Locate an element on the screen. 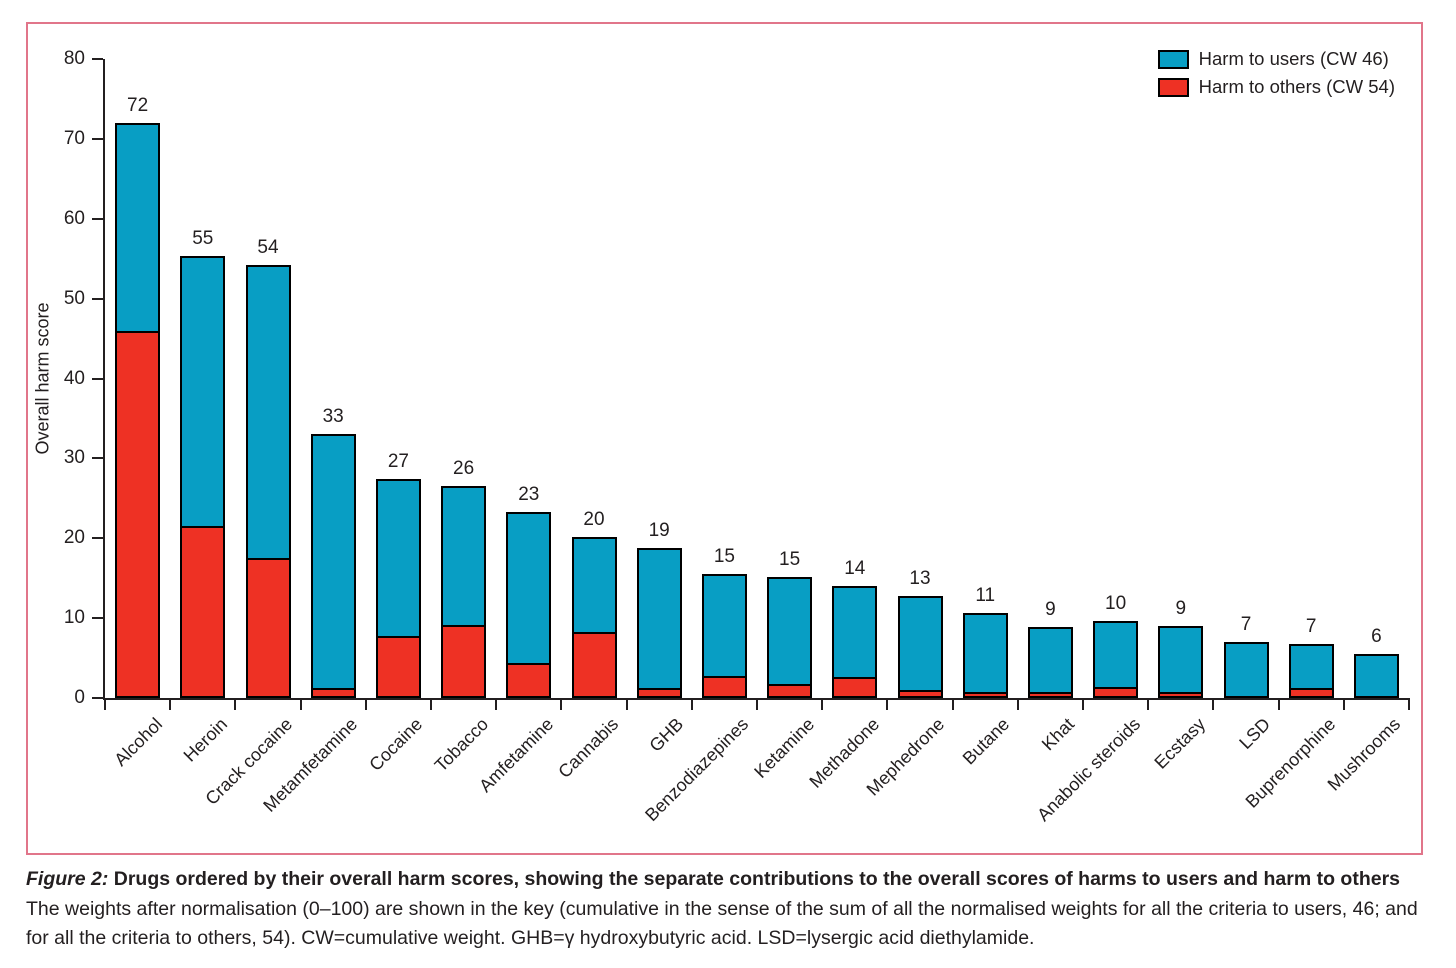 Image resolution: width=1456 pixels, height=968 pixels. category-label-ecstasy: Ecstasy is located at coordinates (1179, 743).